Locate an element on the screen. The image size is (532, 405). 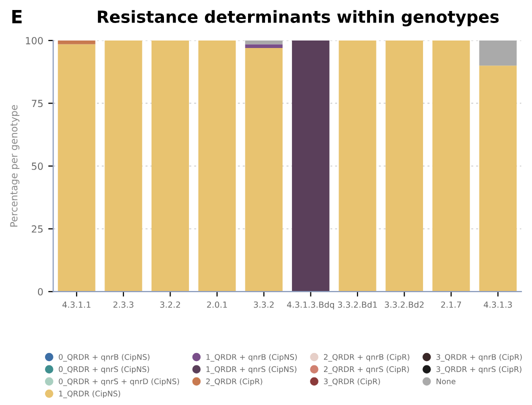
x-tick-label: 3.3.2.Bd2 is located at coordinates (404, 304).